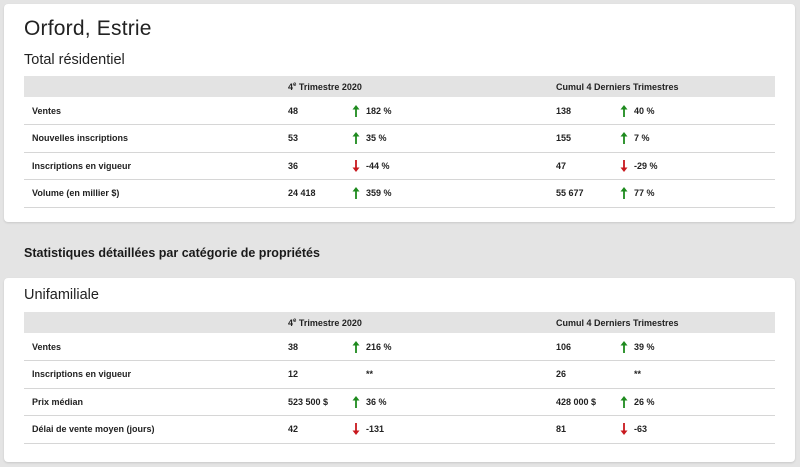  Describe the element at coordinates (570, 193) in the screenshot. I see `cumul-value: 55 677` at that location.